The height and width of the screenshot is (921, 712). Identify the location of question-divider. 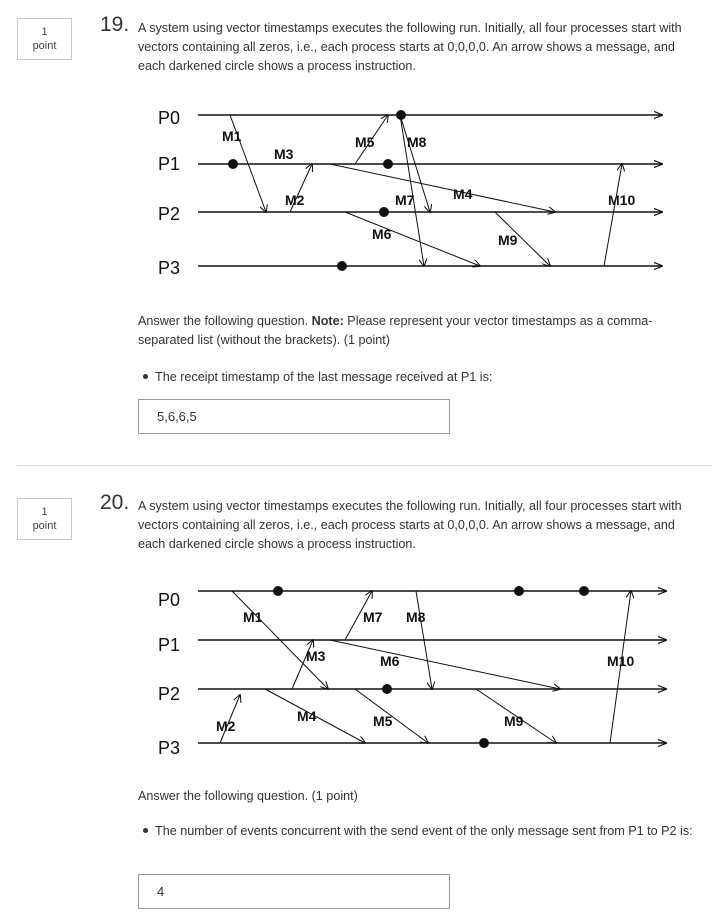
(364, 465).